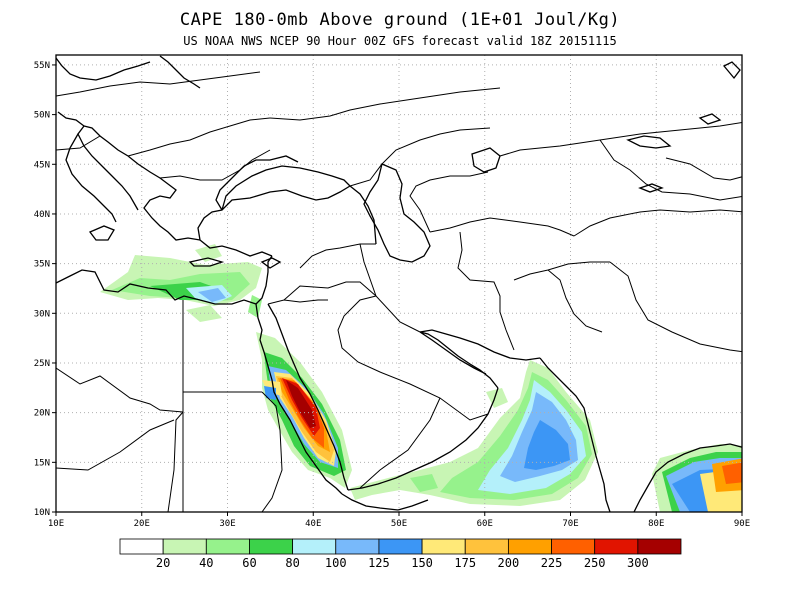 This screenshot has height=600, width=800. Describe the element at coordinates (552, 563) in the screenshot. I see `legend-label: 225` at that location.